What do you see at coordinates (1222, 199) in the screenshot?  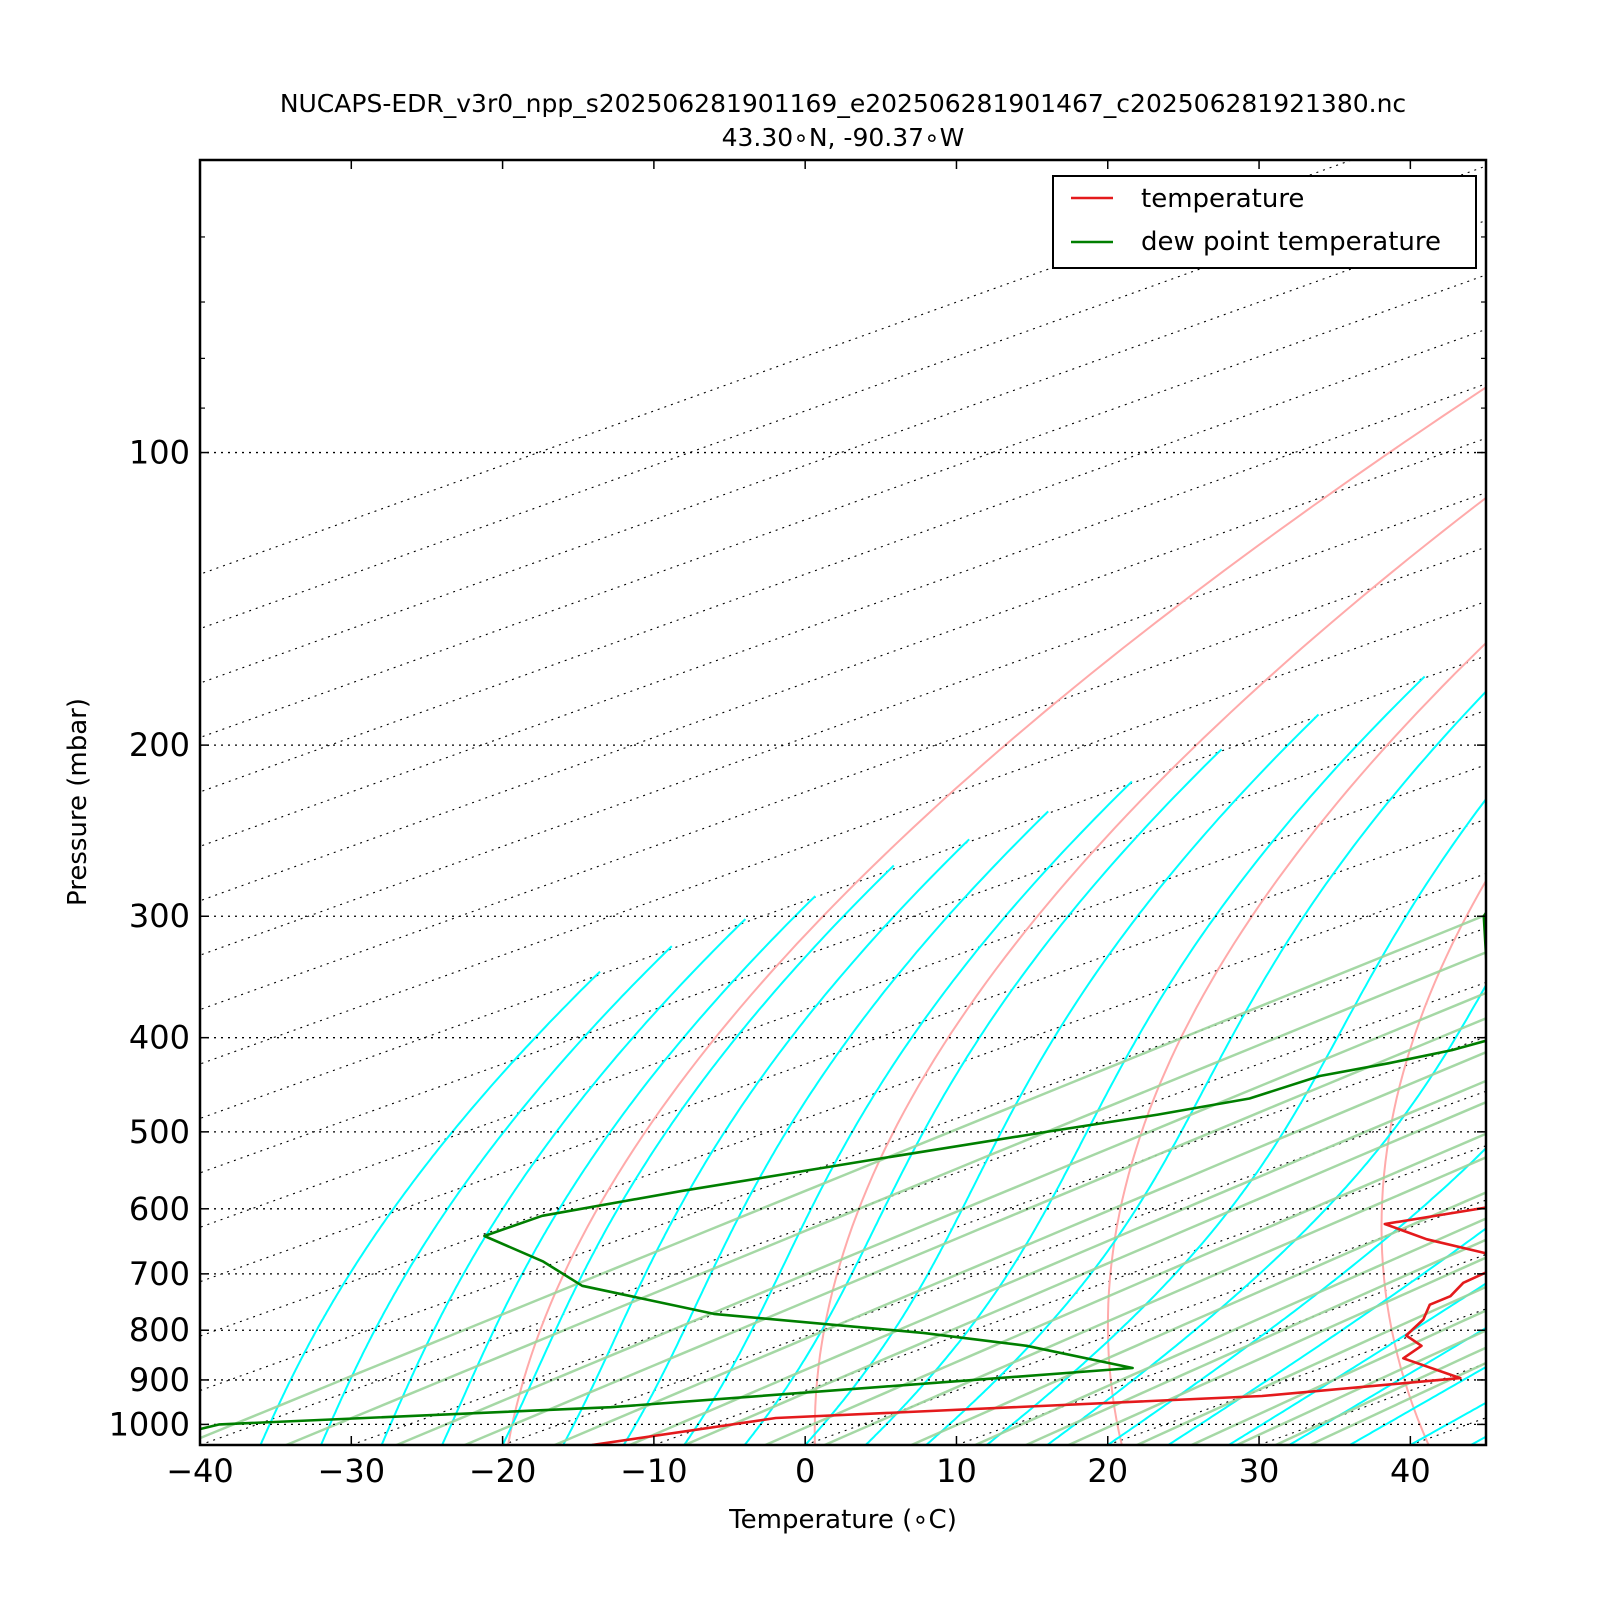 I see `legend-label-temperature: temperature` at bounding box center [1222, 199].